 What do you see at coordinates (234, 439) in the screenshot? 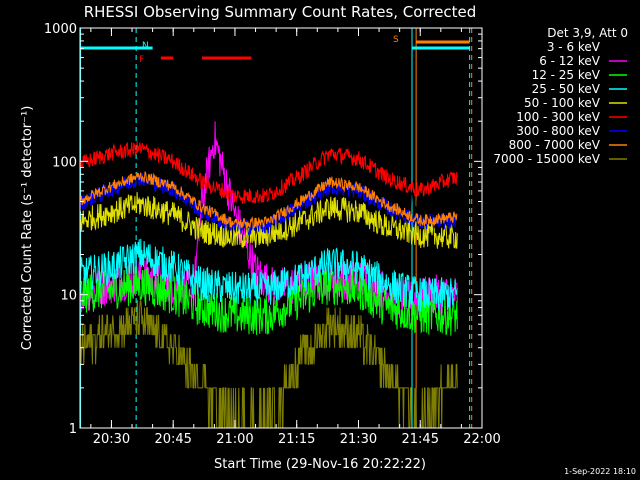
I see `x-tick-label: 21:00` at bounding box center [234, 439].